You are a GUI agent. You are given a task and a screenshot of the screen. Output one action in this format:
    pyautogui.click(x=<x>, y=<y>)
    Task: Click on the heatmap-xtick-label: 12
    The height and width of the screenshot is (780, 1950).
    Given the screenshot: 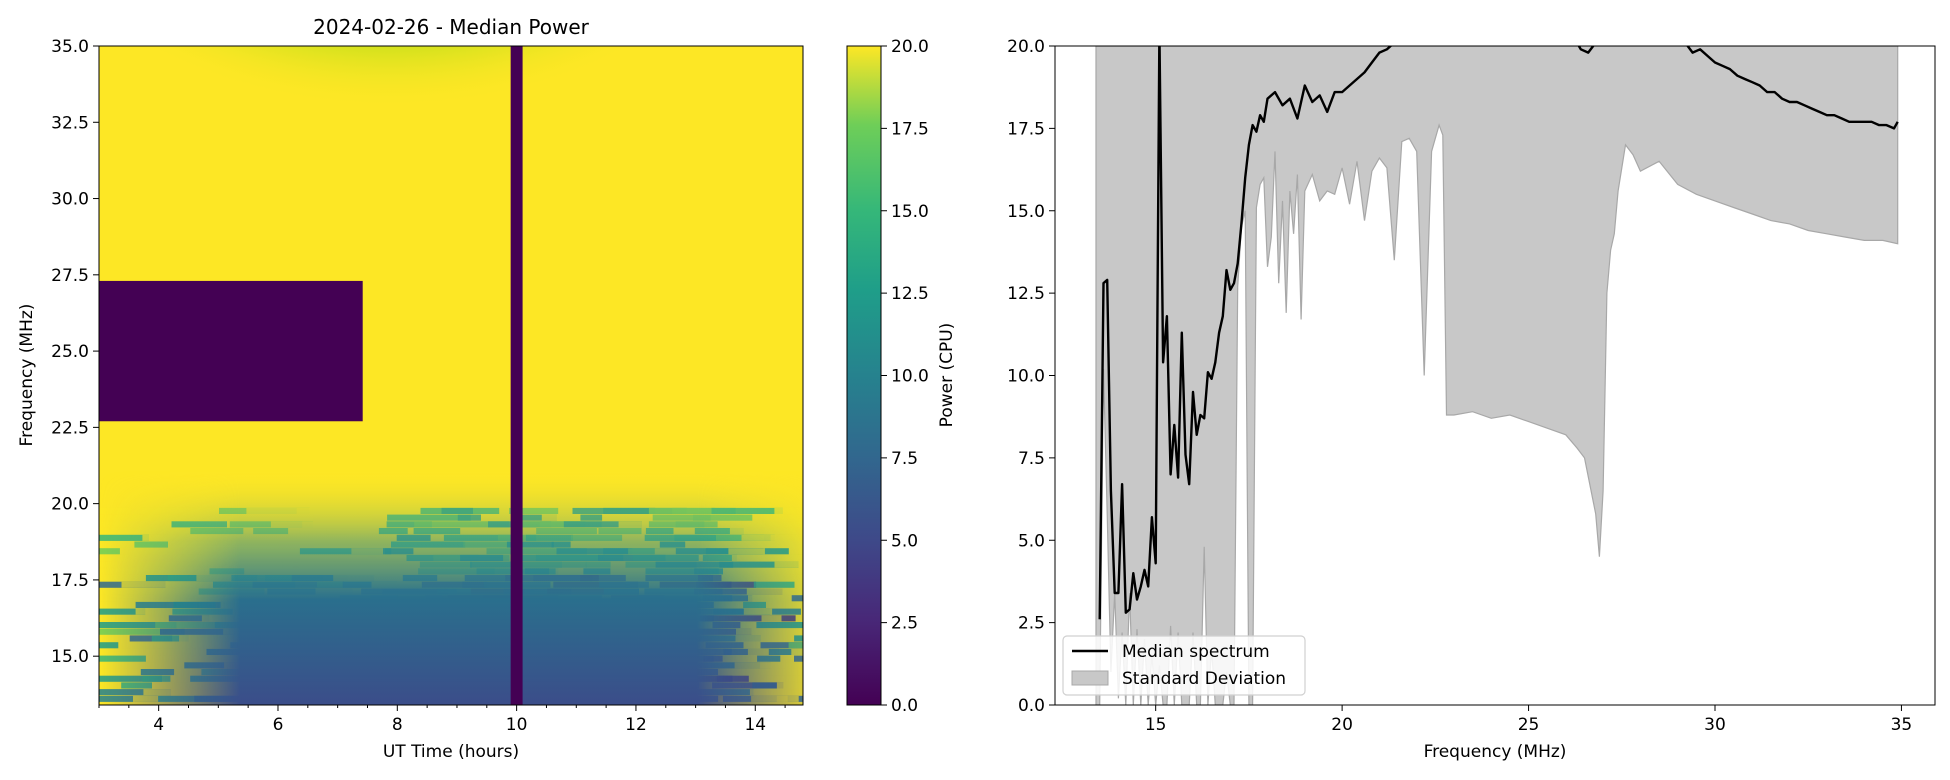 What is the action you would take?
    pyautogui.click(x=636, y=725)
    